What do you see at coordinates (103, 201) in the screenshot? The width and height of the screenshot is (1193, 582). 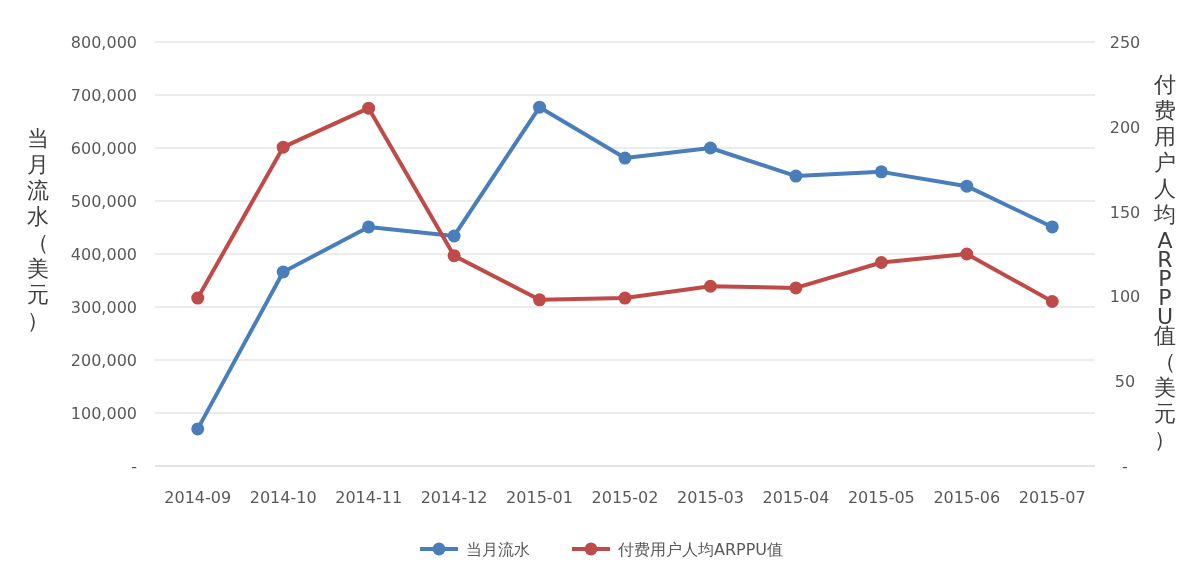 I see `y-tick-label: 500,000` at bounding box center [103, 201].